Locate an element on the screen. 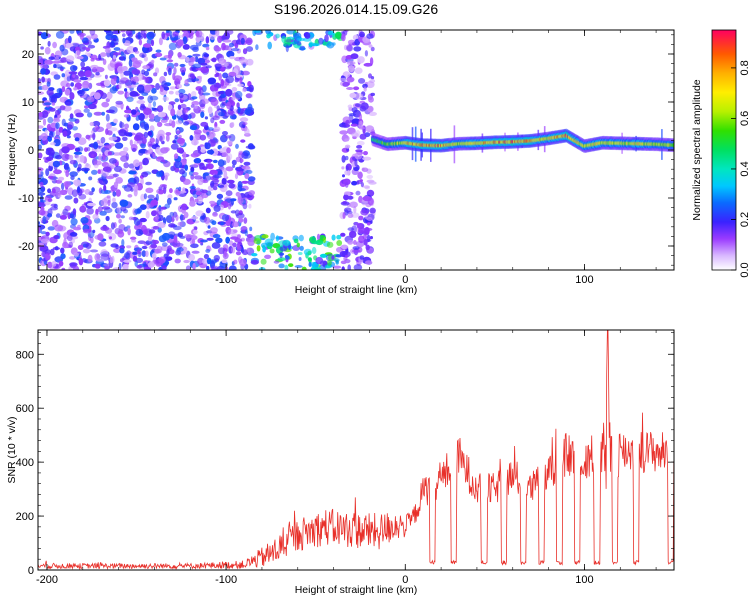 The image size is (750, 600). y-tick-label: 800 is located at coordinates (25, 355).